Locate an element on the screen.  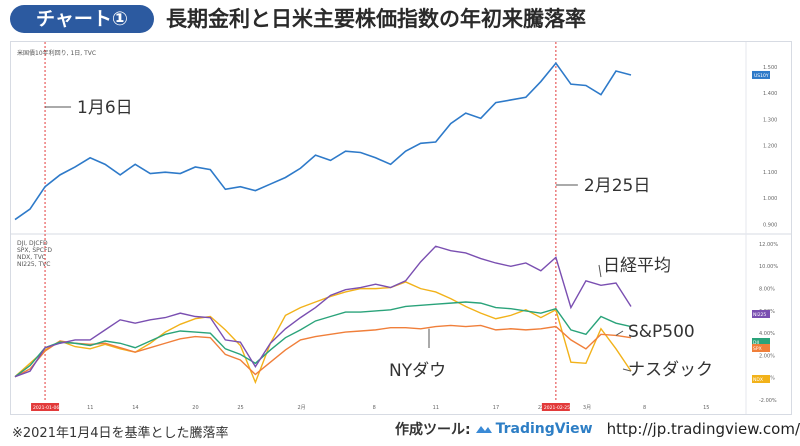
index-legend-entry: DJI, DJCFD is located at coordinates (32, 243).